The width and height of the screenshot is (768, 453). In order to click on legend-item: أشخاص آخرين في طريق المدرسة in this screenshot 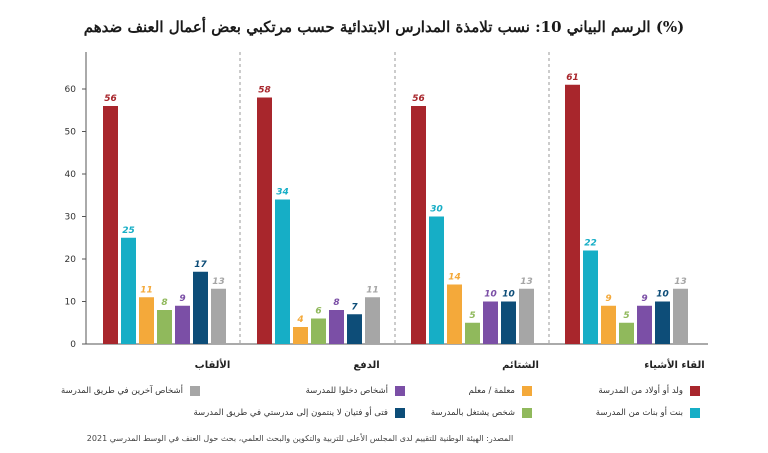, I will do `click(130, 391)`.